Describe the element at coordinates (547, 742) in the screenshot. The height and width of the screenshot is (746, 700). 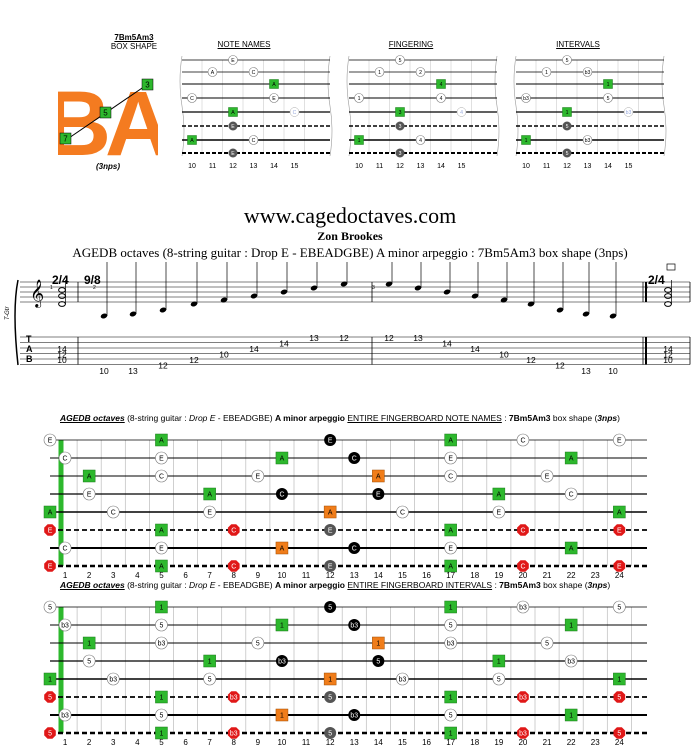
I see `fret-number: 21` at that location.